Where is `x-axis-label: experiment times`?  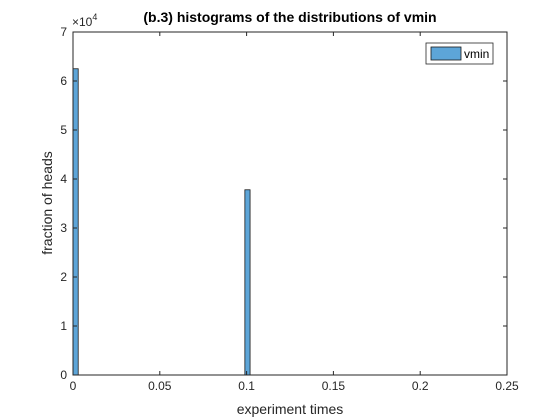 x-axis-label: experiment times is located at coordinates (290, 409).